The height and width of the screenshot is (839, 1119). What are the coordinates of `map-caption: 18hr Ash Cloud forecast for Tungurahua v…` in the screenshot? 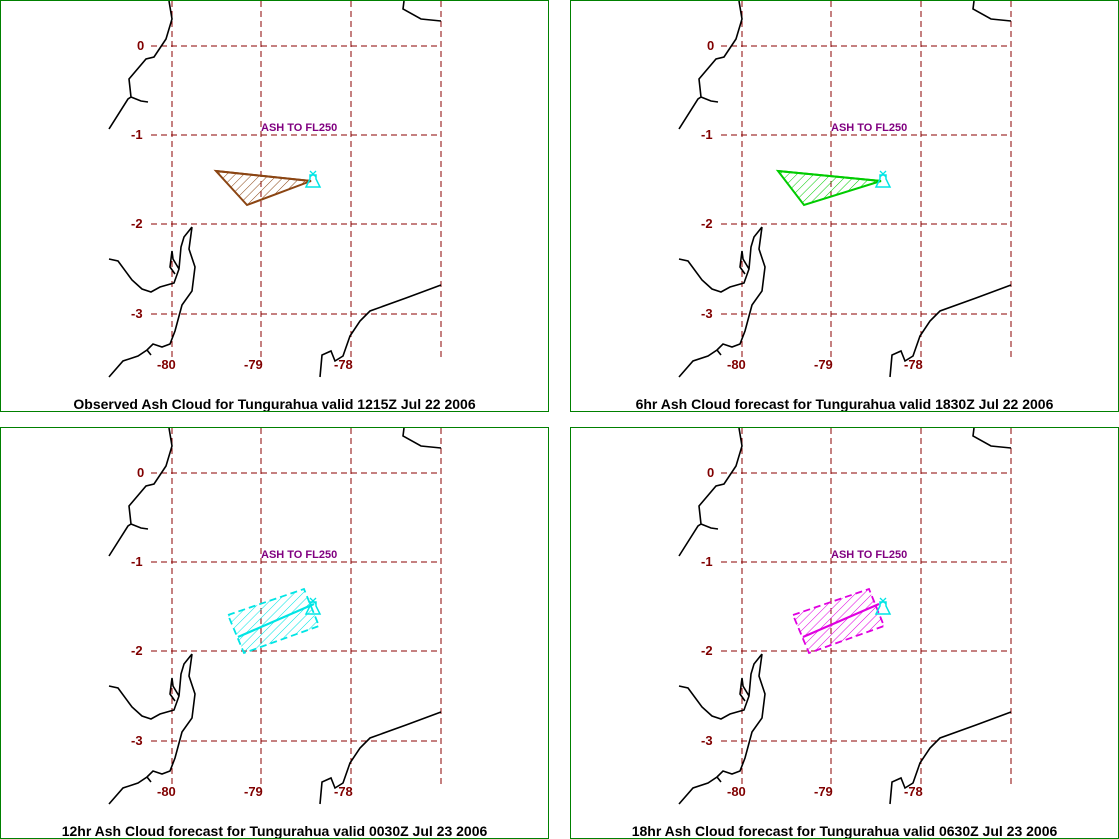 It's located at (844, 831).